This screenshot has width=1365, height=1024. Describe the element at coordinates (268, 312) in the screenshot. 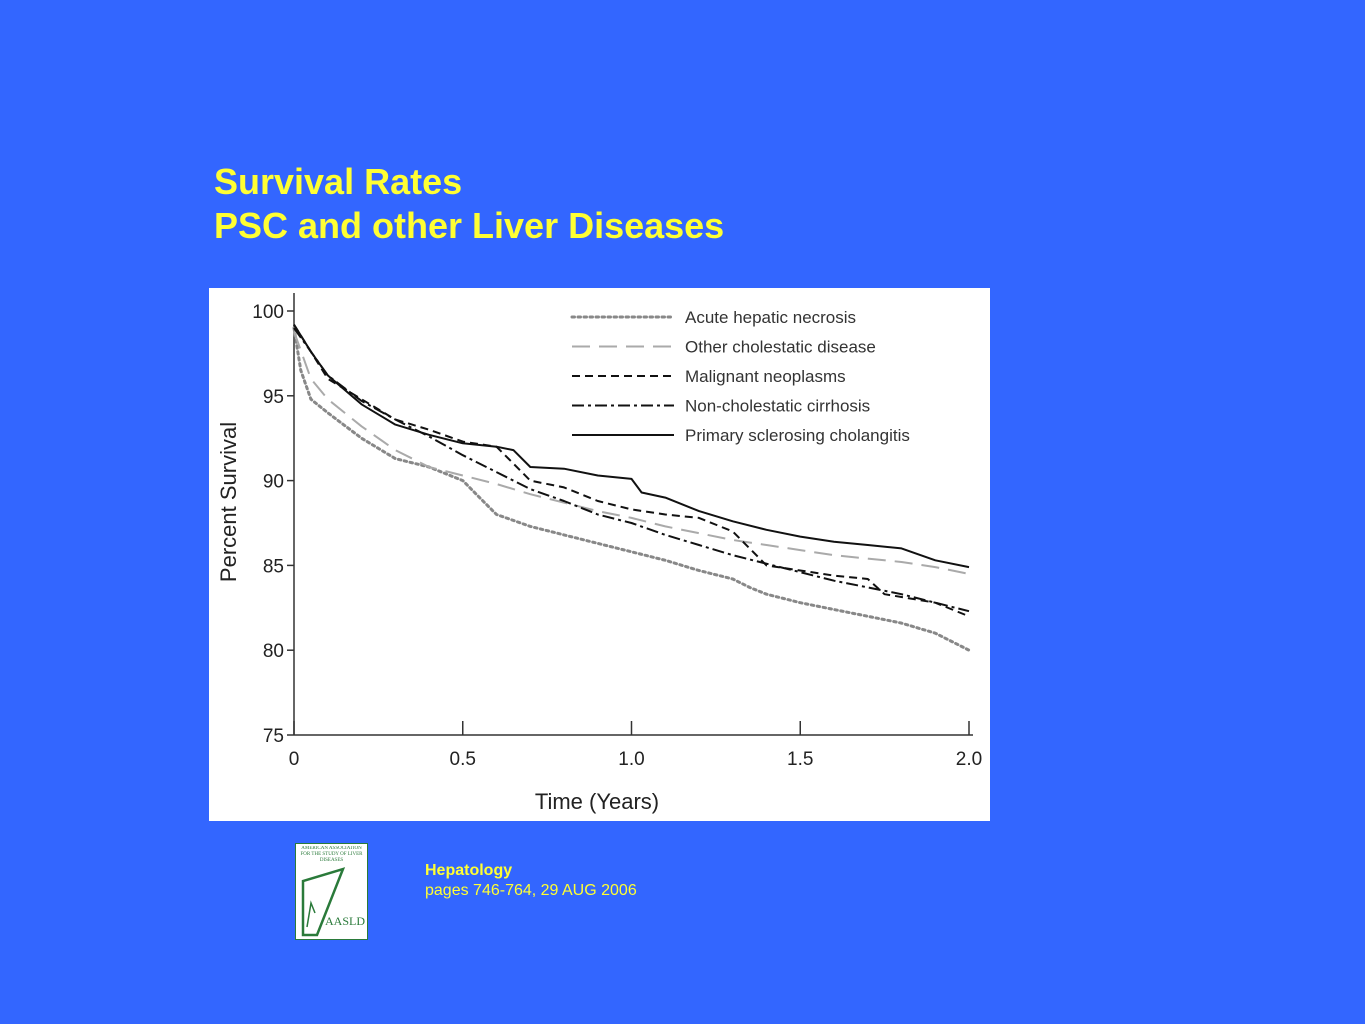

I see `y-tick-label: 100` at that location.